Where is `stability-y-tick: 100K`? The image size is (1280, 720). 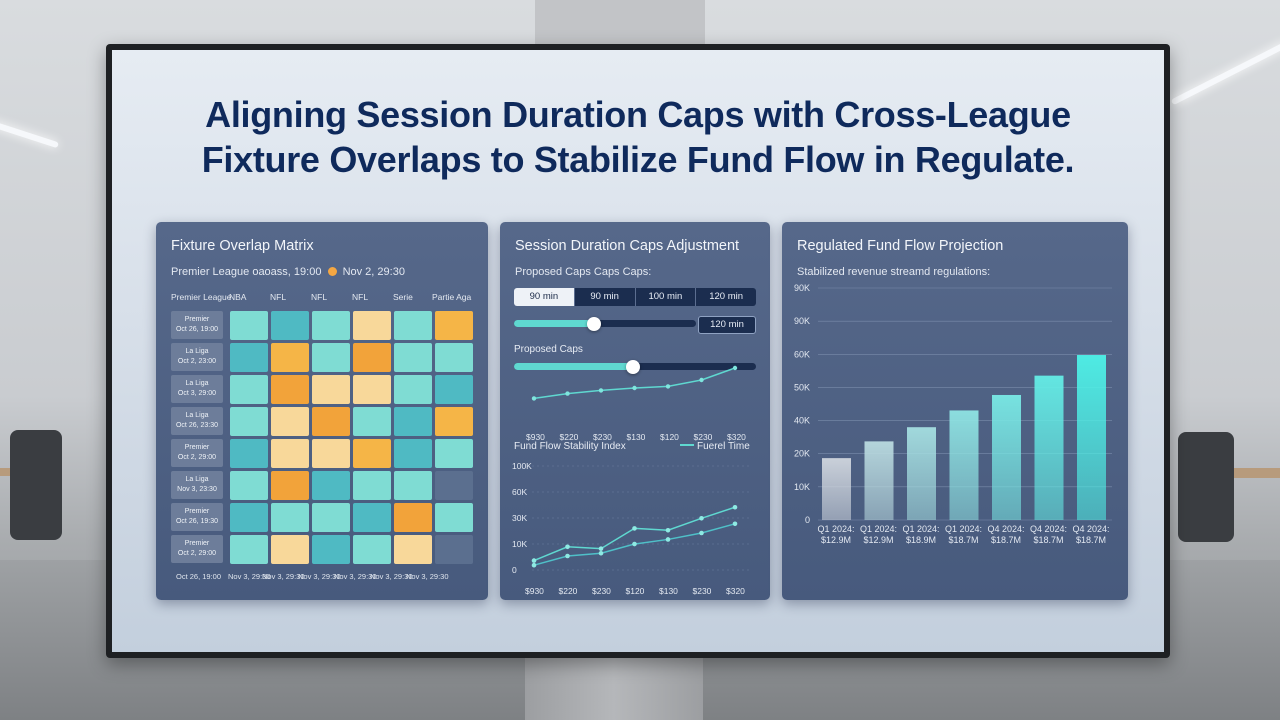 stability-y-tick: 100K is located at coordinates (522, 466).